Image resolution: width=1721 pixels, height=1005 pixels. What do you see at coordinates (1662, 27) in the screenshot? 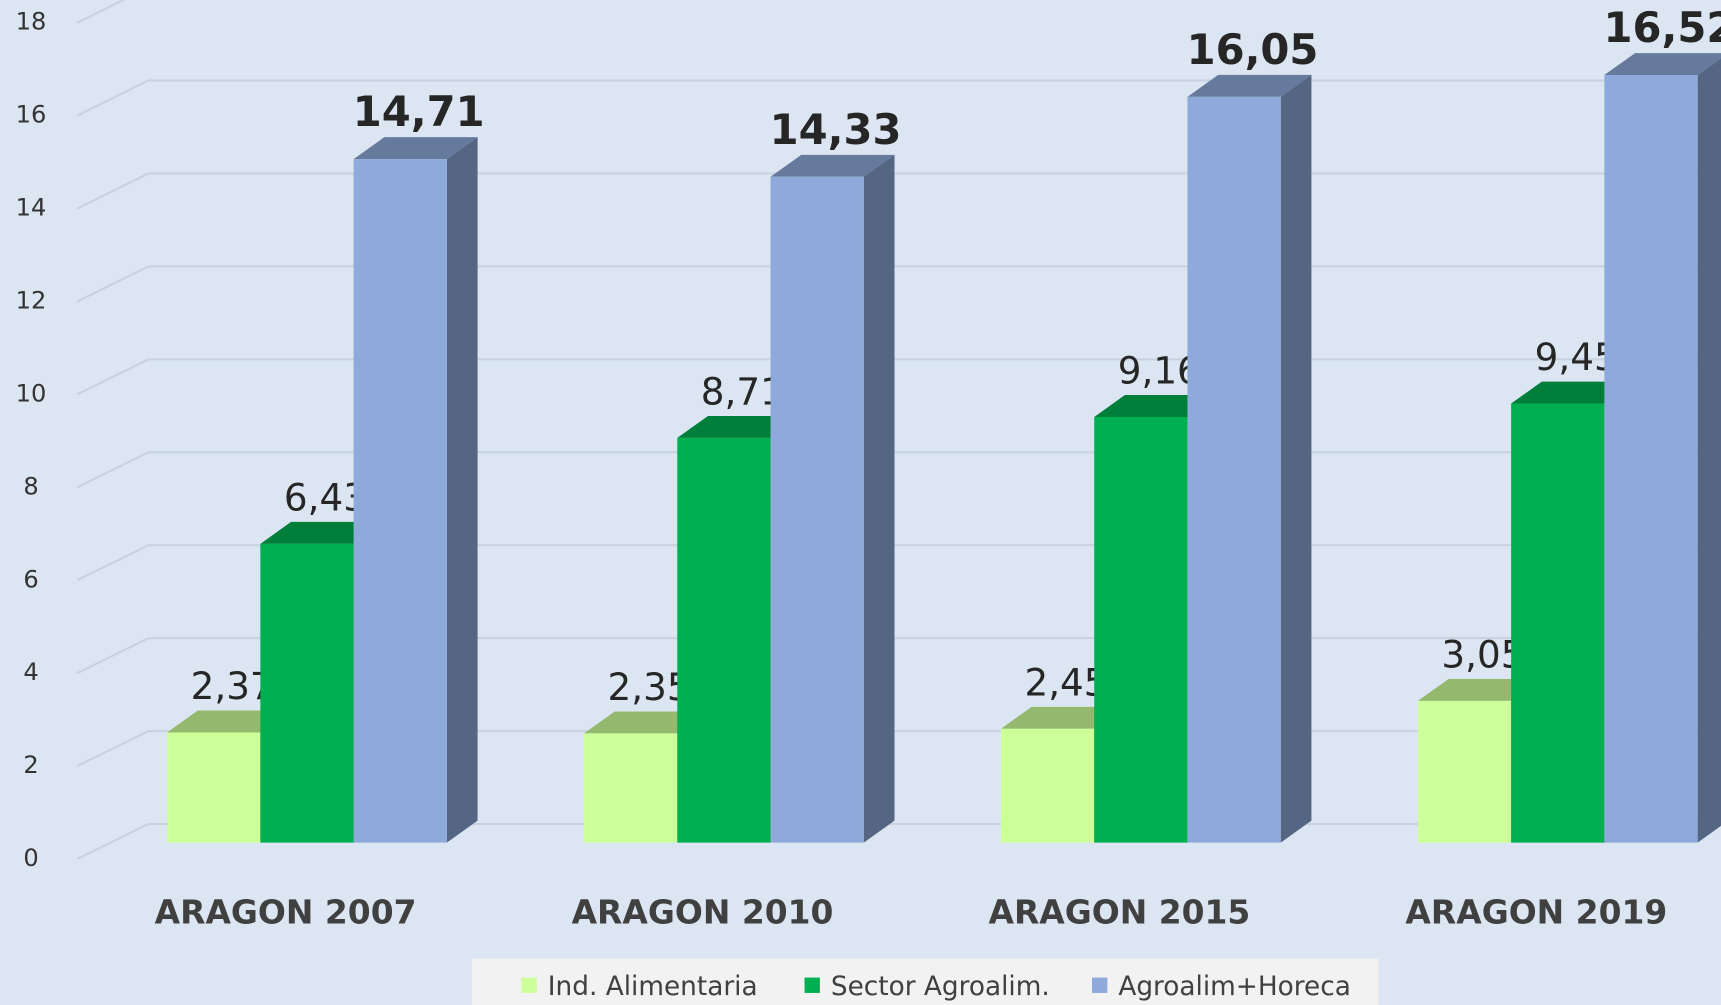
I see `value-label: 16,52` at bounding box center [1662, 27].